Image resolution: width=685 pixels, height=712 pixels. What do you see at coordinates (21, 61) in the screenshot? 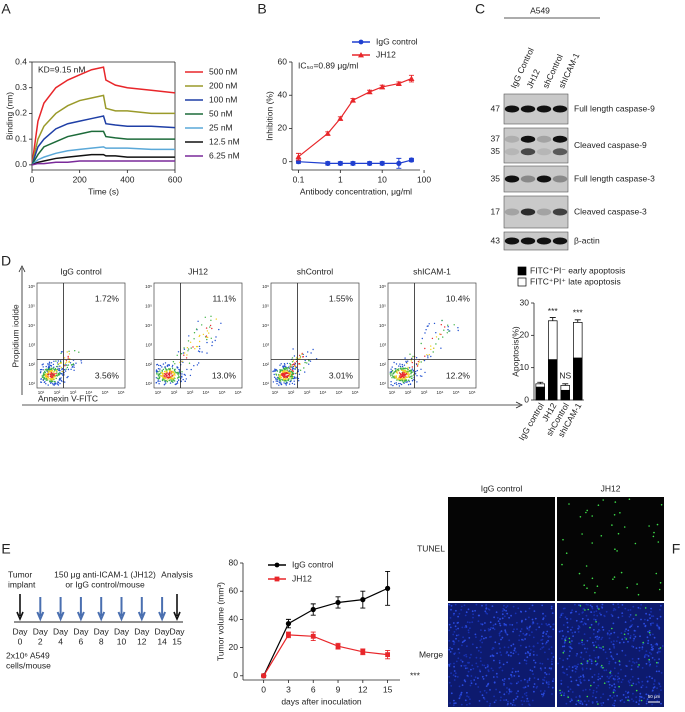
I see `y-tick-label: 0.4` at bounding box center [21, 61].